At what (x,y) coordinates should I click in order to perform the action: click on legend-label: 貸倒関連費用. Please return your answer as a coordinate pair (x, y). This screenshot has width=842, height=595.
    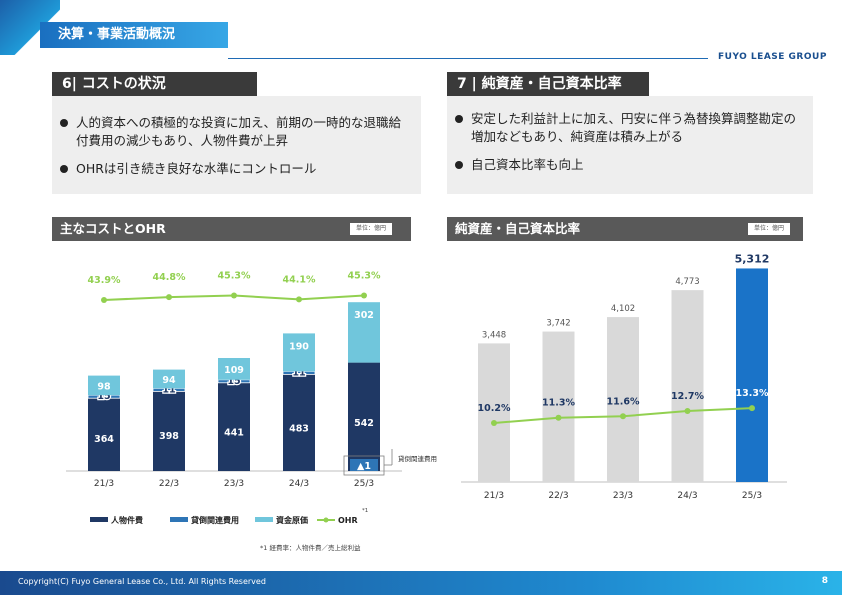
    Looking at the image, I should click on (214, 520).